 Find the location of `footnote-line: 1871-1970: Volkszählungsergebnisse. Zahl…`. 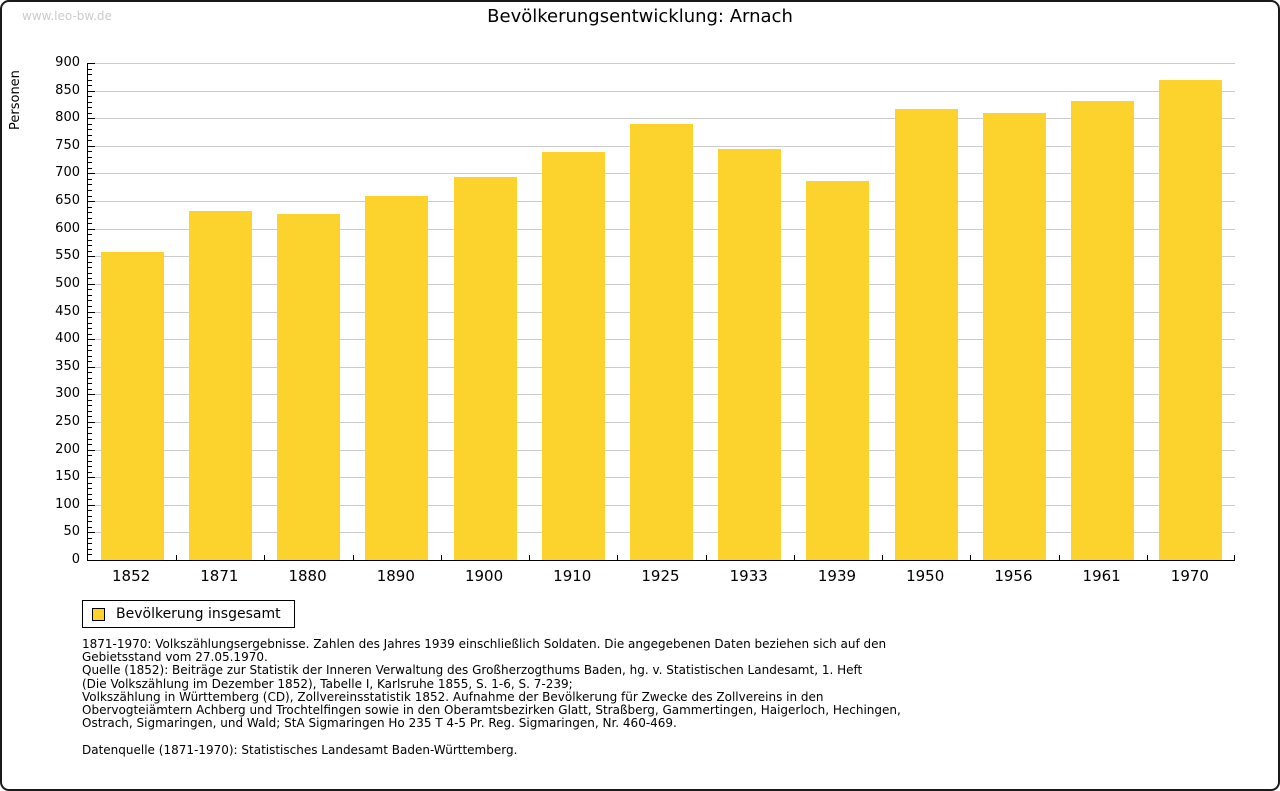

footnote-line: 1871-1970: Volkszählungsergebnisse. Zahl… is located at coordinates (484, 644).